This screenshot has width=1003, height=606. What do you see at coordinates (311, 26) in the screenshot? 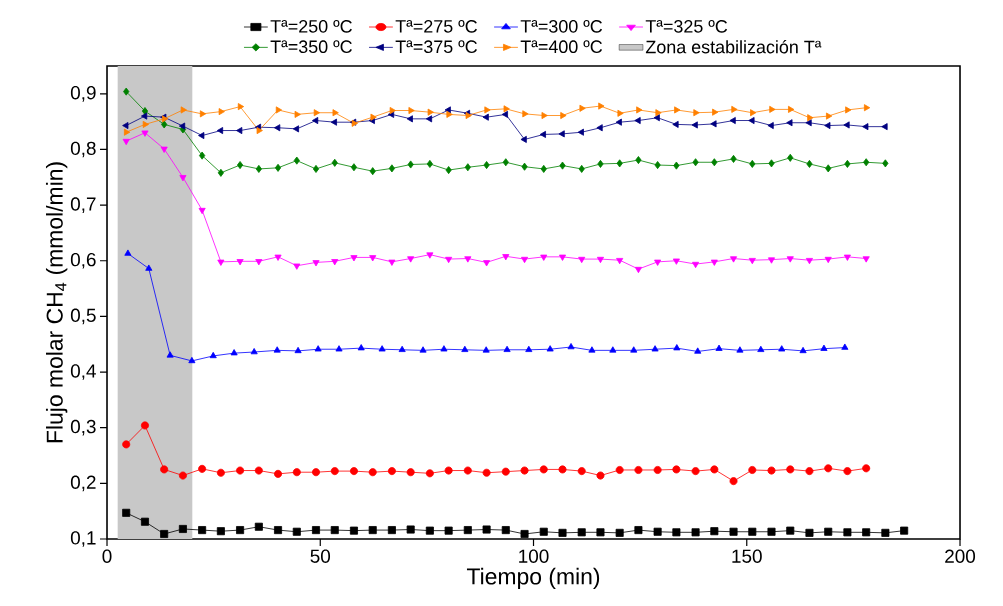
I see `legend-label: Tª=250 ºC` at bounding box center [311, 26].